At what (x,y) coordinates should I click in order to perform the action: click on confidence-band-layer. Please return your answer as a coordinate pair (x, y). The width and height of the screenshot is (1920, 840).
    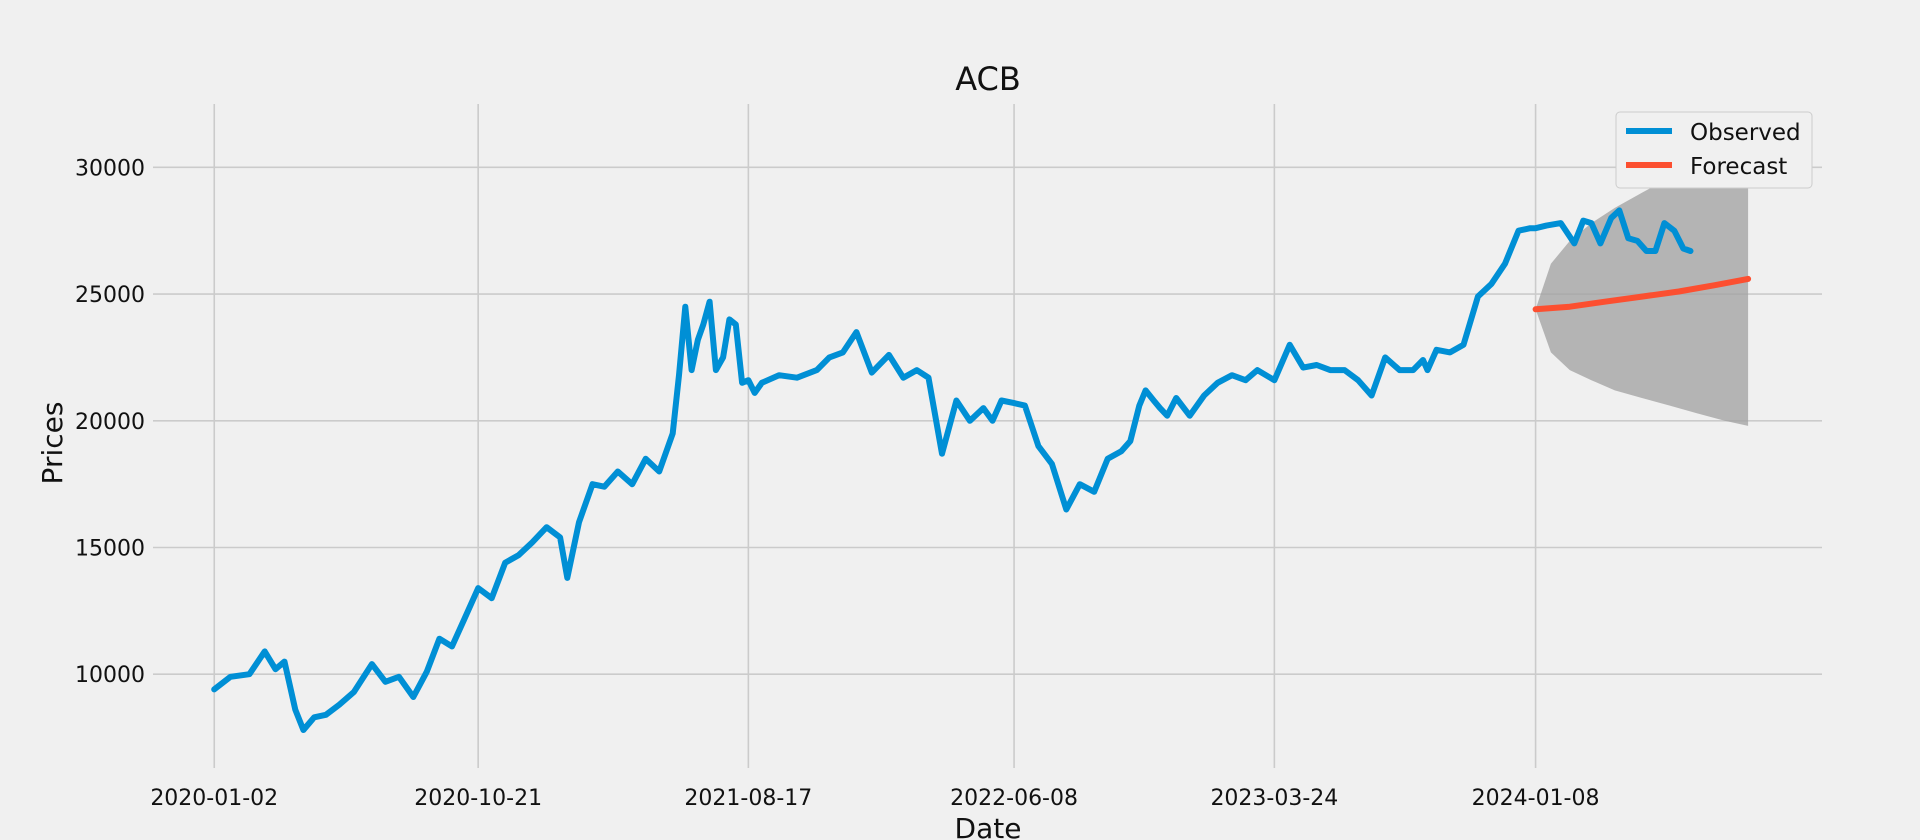
    Looking at the image, I should click on (1642, 276).